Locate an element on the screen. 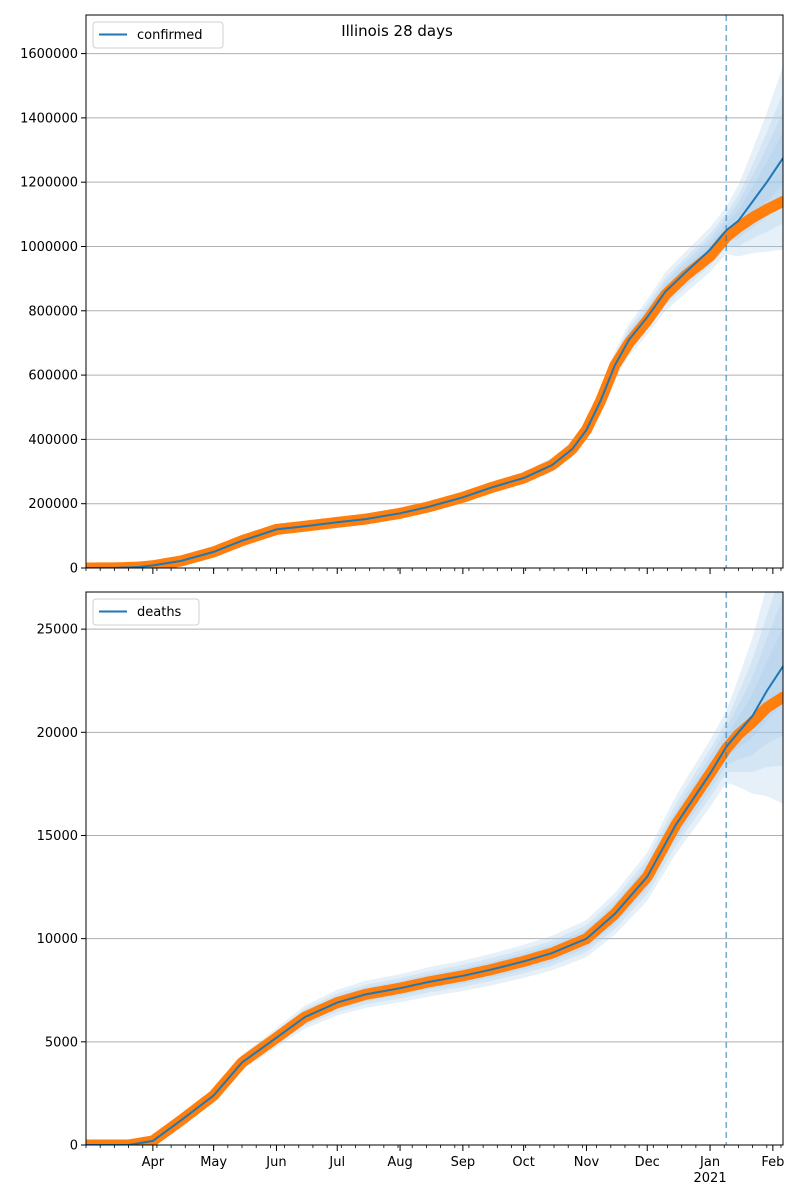  y-tick-label: 800000 is located at coordinates (53, 311).